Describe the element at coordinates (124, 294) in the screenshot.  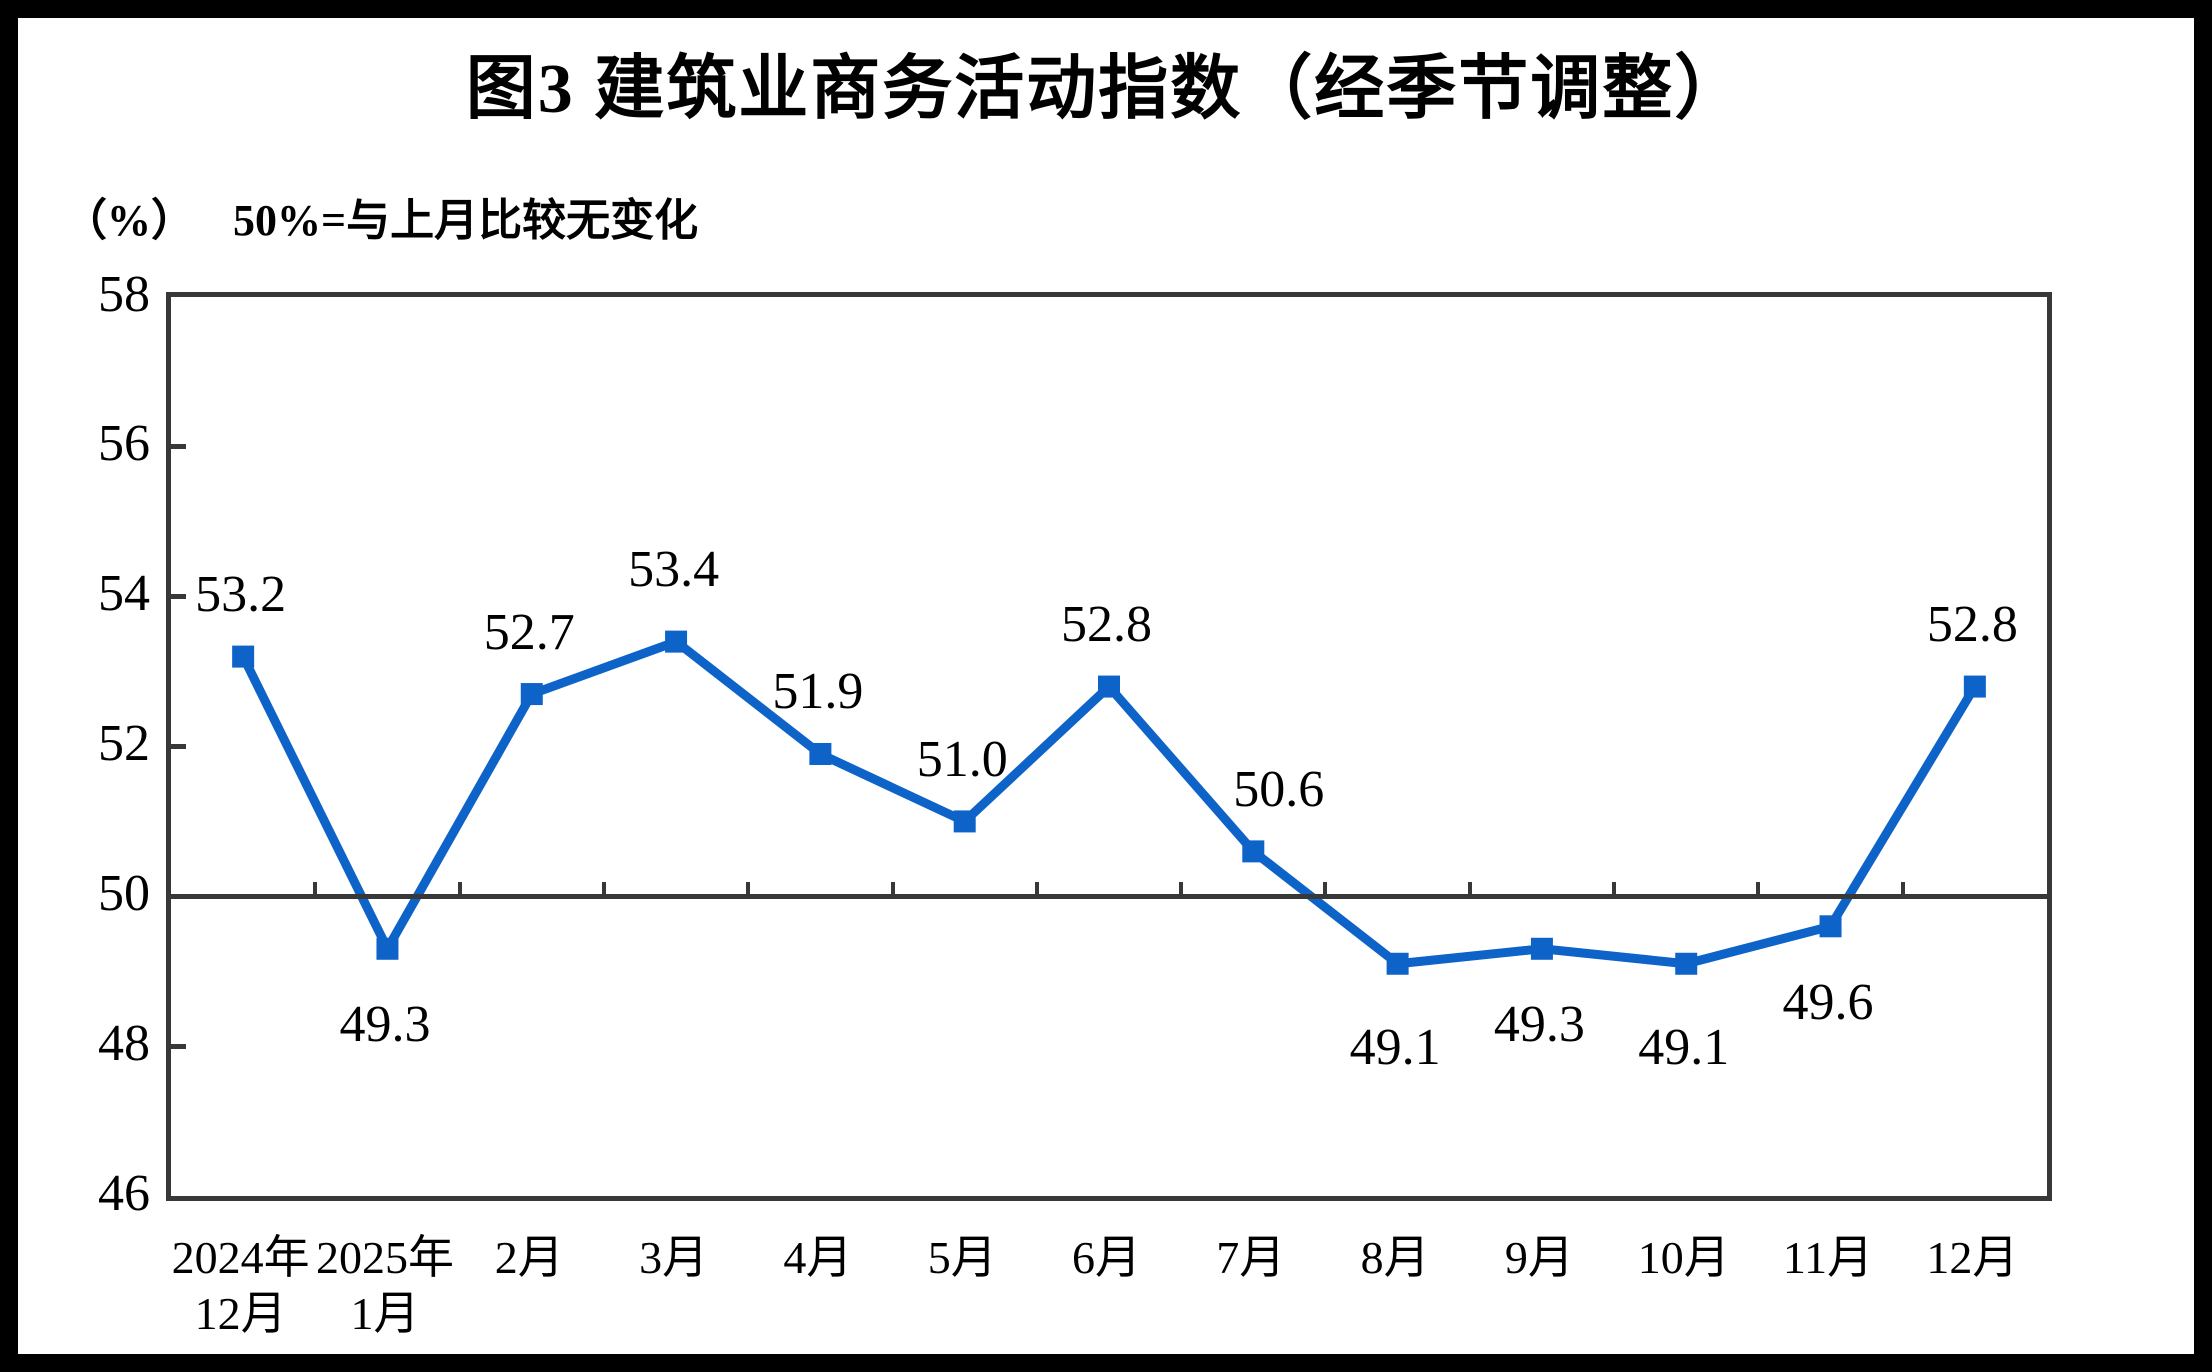
I see `y-axis-tick-label: 58` at that location.